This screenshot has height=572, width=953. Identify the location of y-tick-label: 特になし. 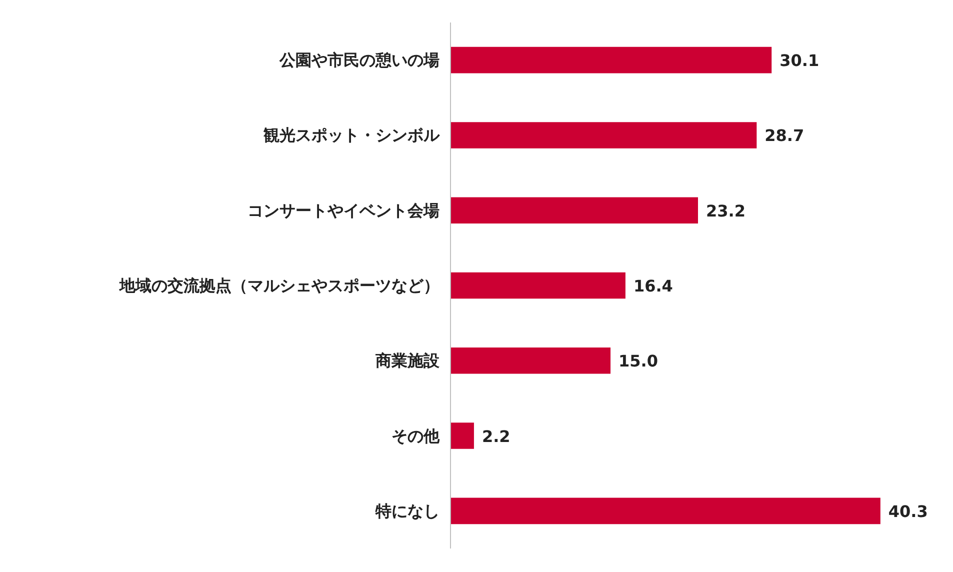
(407, 510).